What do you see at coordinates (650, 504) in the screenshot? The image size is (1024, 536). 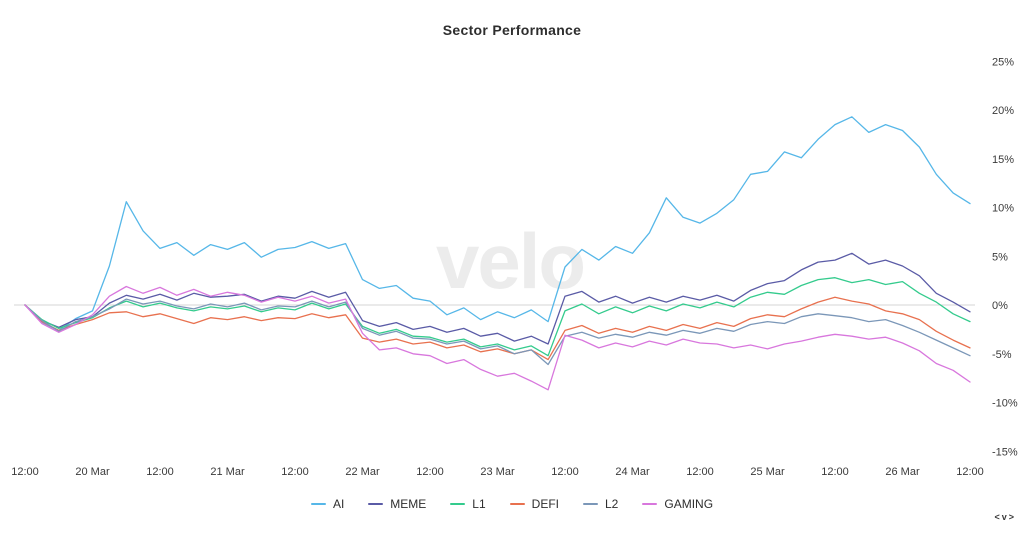 I see `legend-swatch-gaming` at bounding box center [650, 504].